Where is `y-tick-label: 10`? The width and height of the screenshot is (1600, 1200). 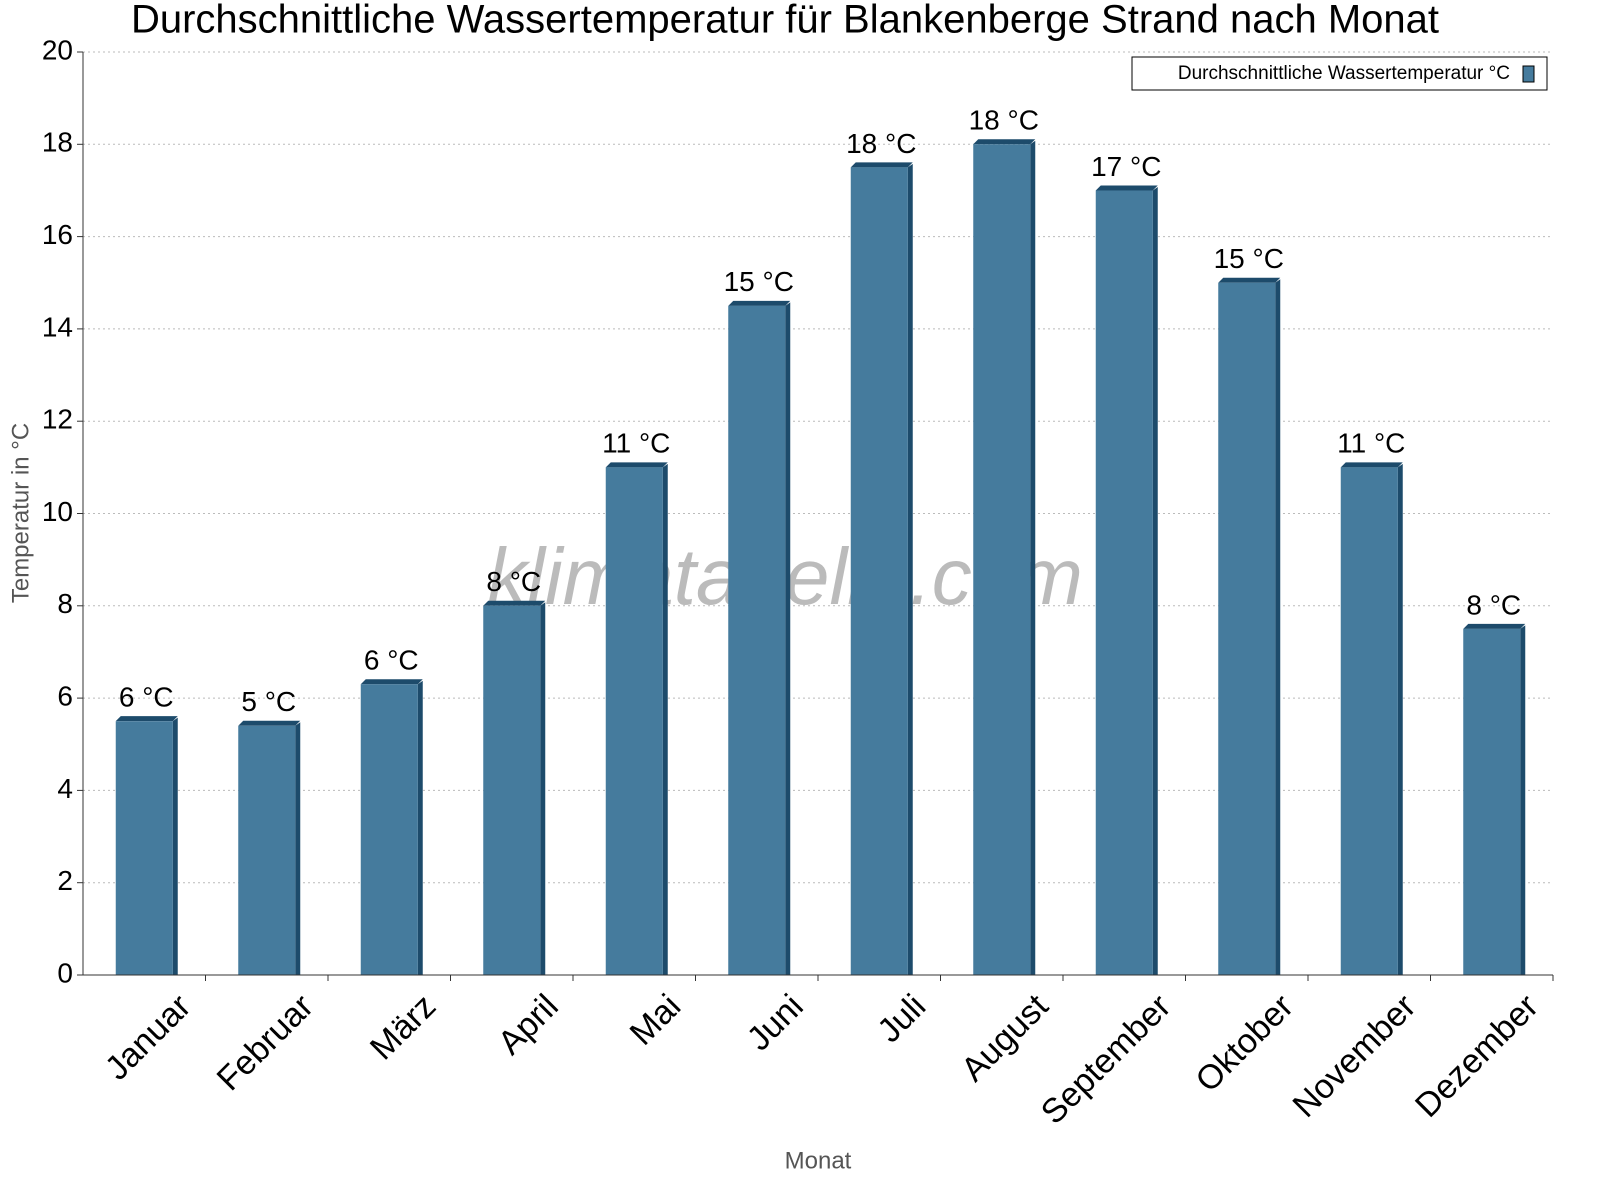 y-tick-label: 10 is located at coordinates (57, 511).